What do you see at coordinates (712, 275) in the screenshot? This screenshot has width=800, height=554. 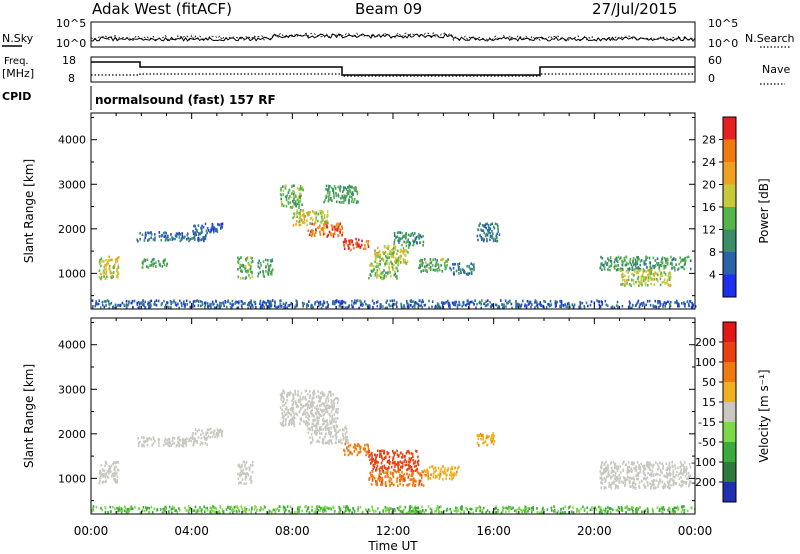 I see `colorbar-tick-label: 4` at bounding box center [712, 275].